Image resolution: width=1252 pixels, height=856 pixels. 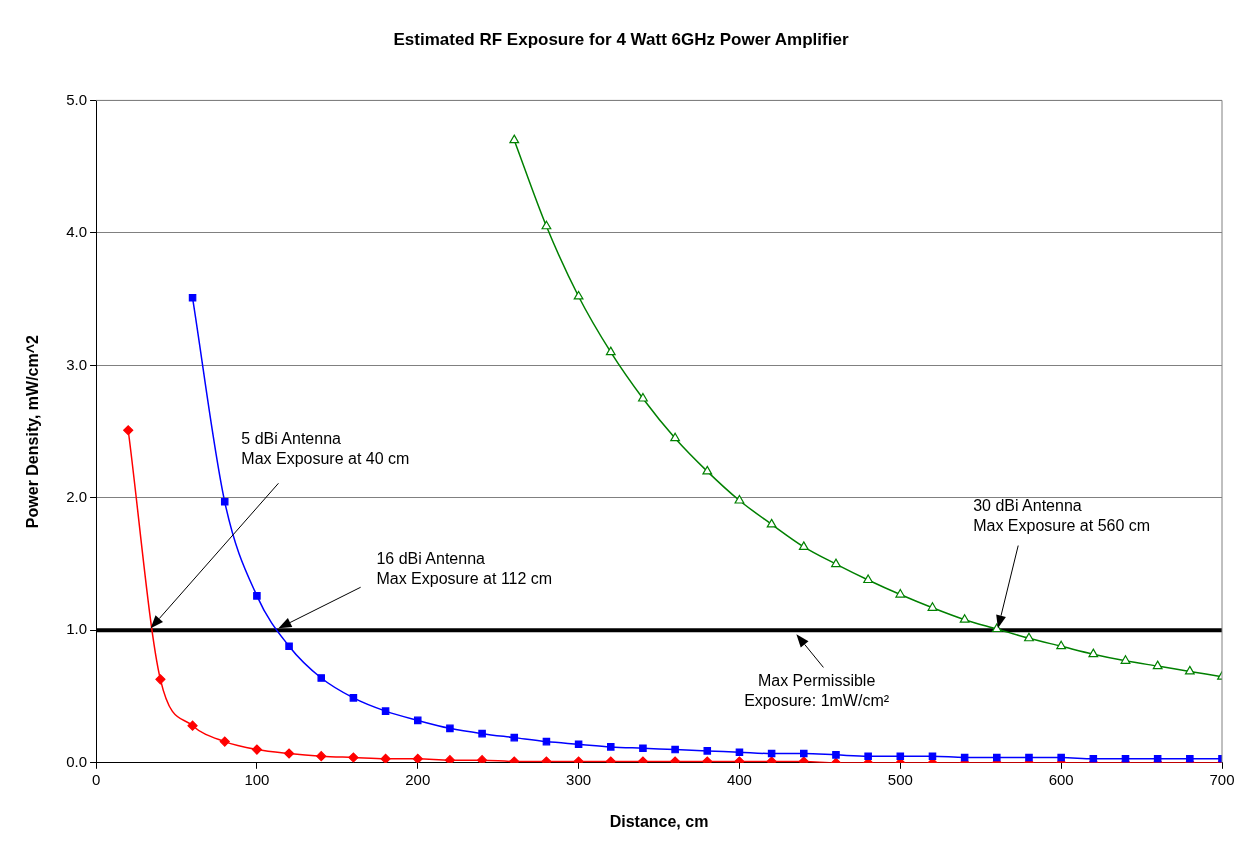 I want to click on y-tick-label: 4.0, so click(x=77, y=232).